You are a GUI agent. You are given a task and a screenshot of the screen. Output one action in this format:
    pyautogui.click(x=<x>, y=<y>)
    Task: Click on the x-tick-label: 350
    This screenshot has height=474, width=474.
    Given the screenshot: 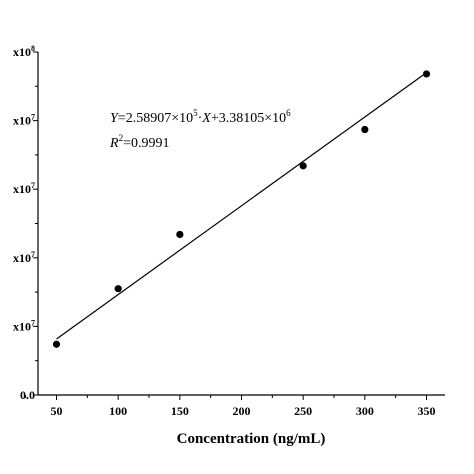 What is the action you would take?
    pyautogui.click(x=427, y=411)
    